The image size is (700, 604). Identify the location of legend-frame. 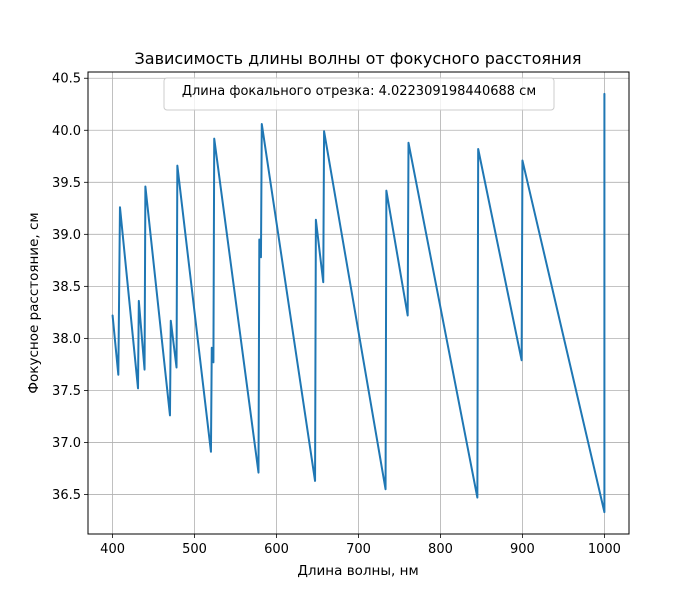
(359, 94).